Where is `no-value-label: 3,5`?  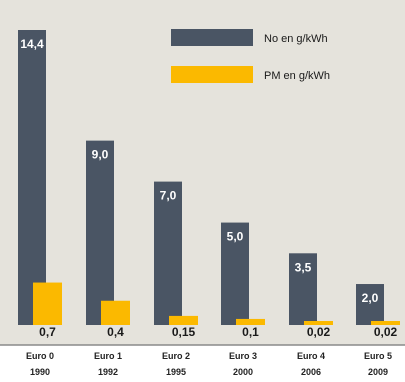 no-value-label: 3,5 is located at coordinates (303, 267).